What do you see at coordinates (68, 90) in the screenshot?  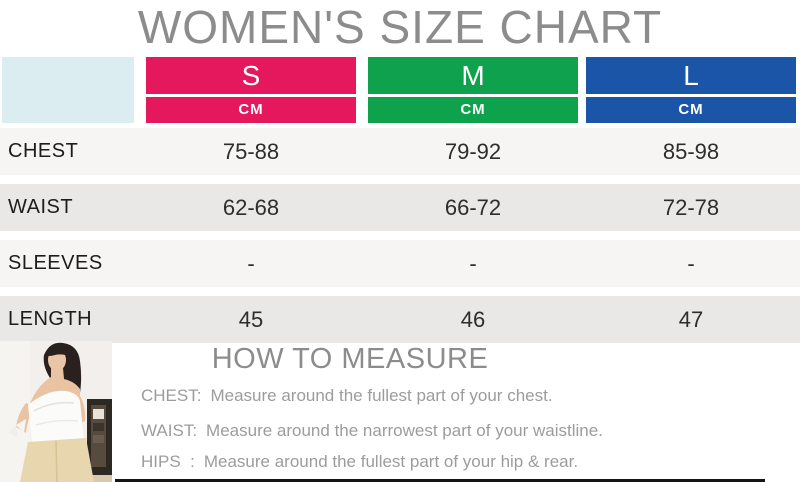 I see `table-corner-cell` at bounding box center [68, 90].